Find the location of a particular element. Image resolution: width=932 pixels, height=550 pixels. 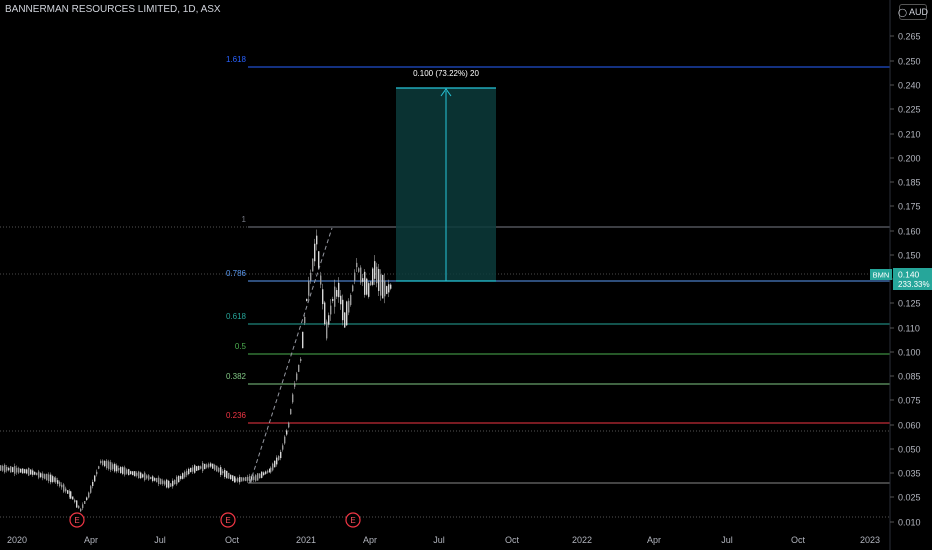

earnings-icon is located at coordinates (77, 520).